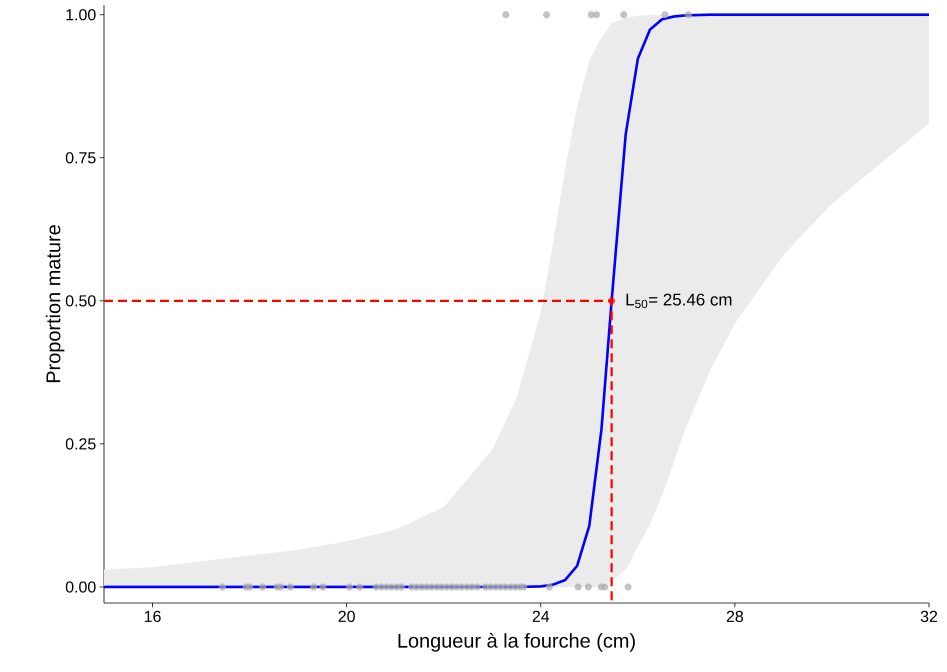  What do you see at coordinates (81, 444) in the screenshot?
I see `y-tick-label: 0.25` at bounding box center [81, 444].